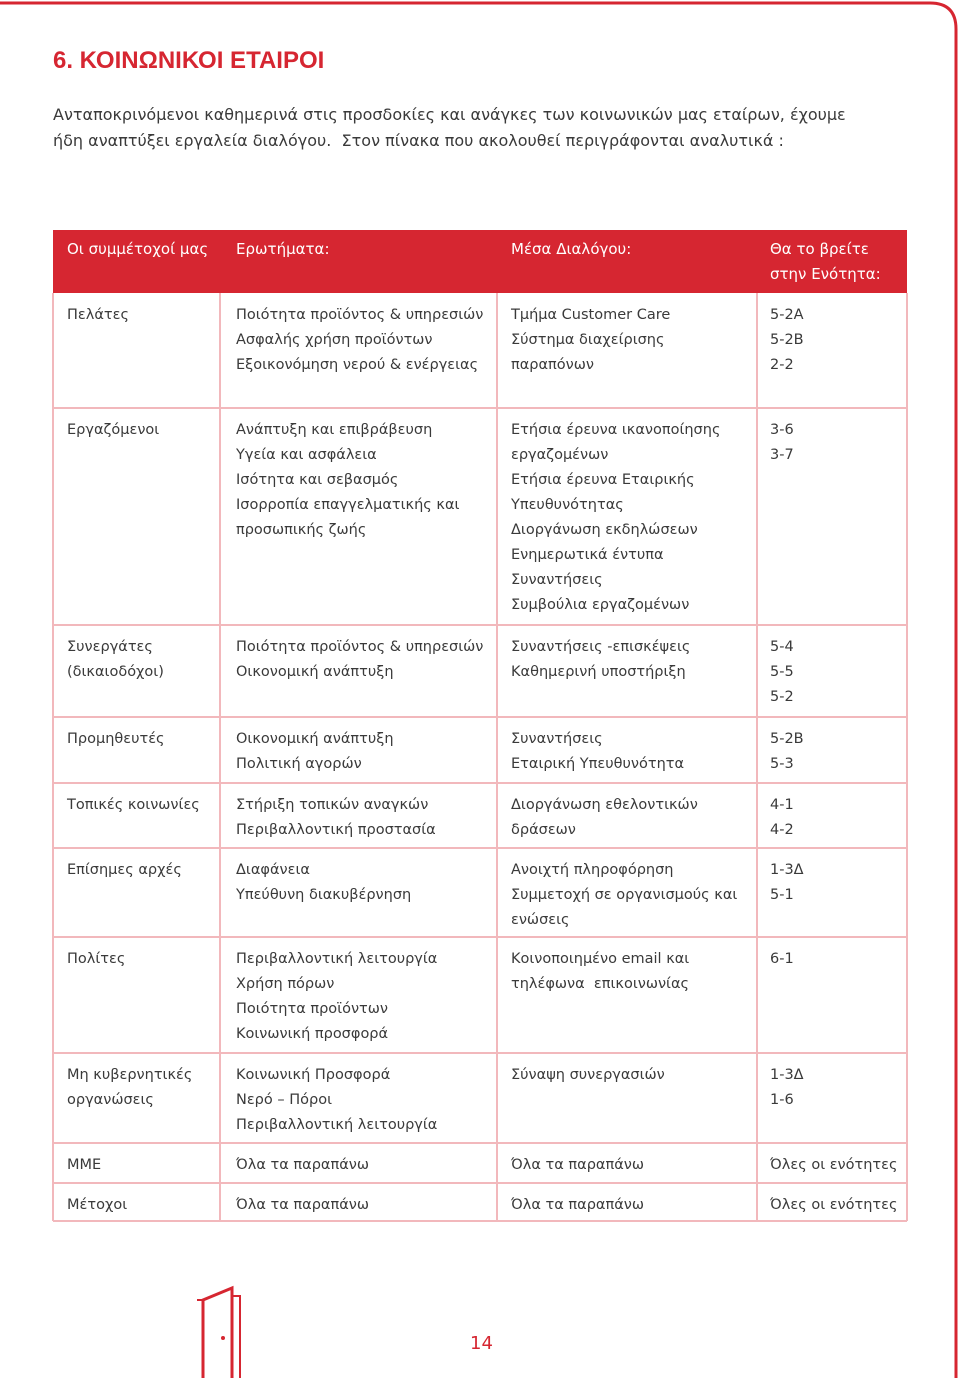  What do you see at coordinates (819, 249) in the screenshot?
I see `header-cell: Θα το βρείτε` at bounding box center [819, 249].